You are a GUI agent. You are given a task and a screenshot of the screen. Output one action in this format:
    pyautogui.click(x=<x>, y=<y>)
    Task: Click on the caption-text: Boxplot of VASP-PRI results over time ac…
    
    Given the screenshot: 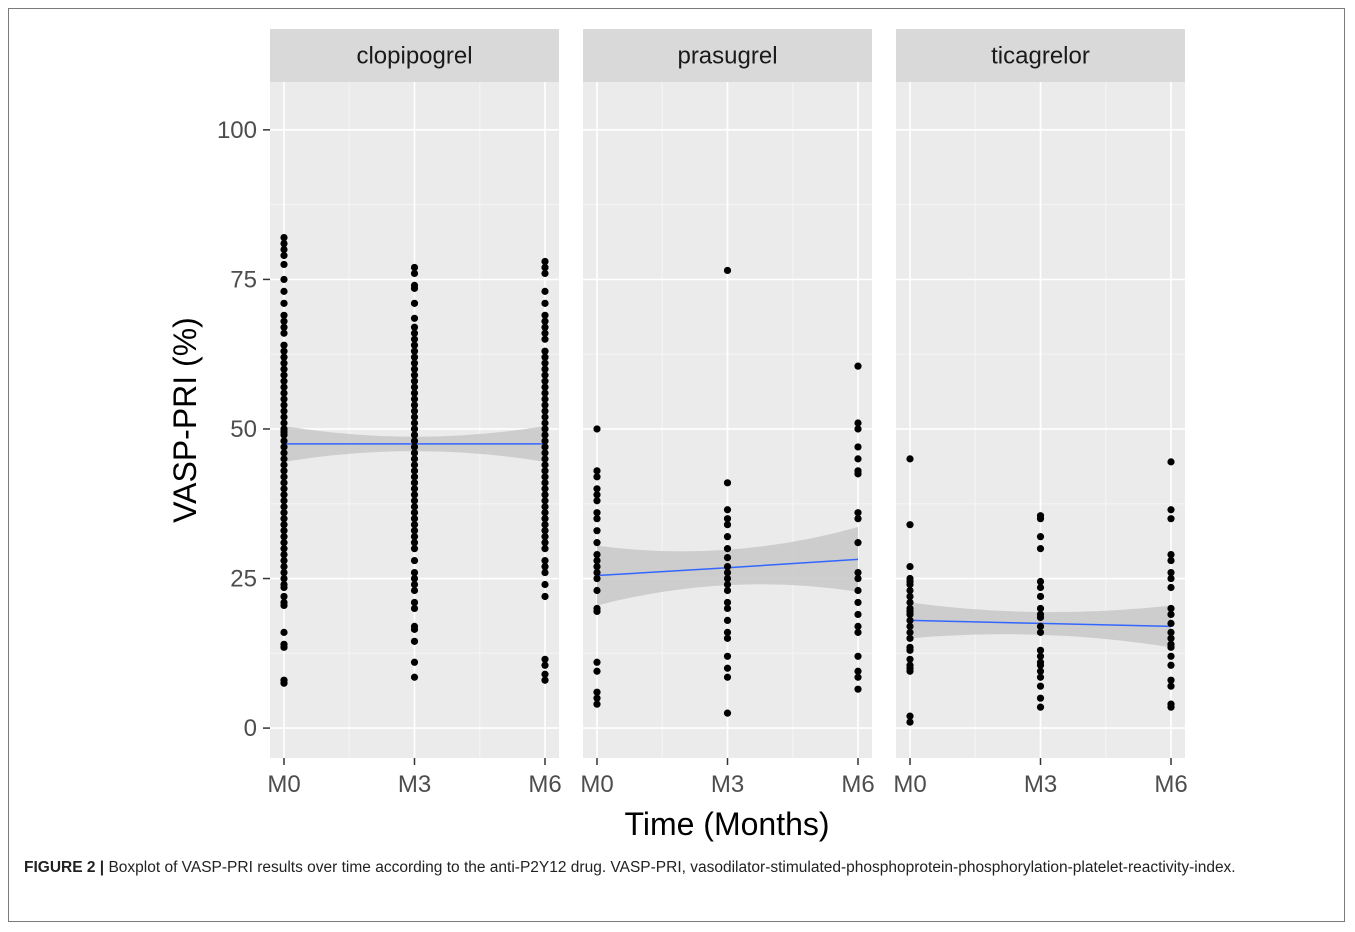 What is the action you would take?
    pyautogui.click(x=670, y=867)
    